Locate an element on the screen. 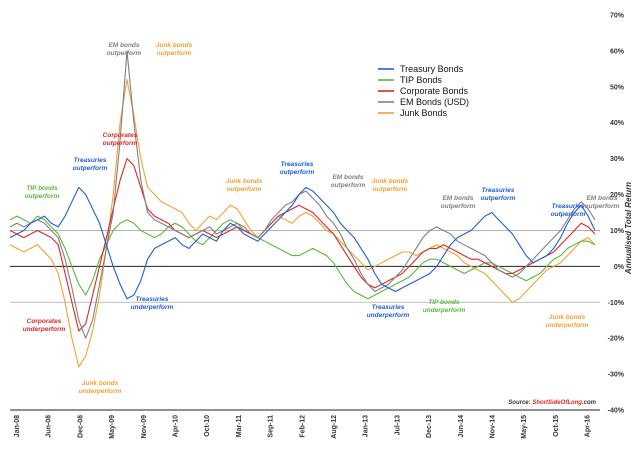 This screenshot has width=640, height=449. annotation-label: TIP bonds outperform is located at coordinates (42, 192).